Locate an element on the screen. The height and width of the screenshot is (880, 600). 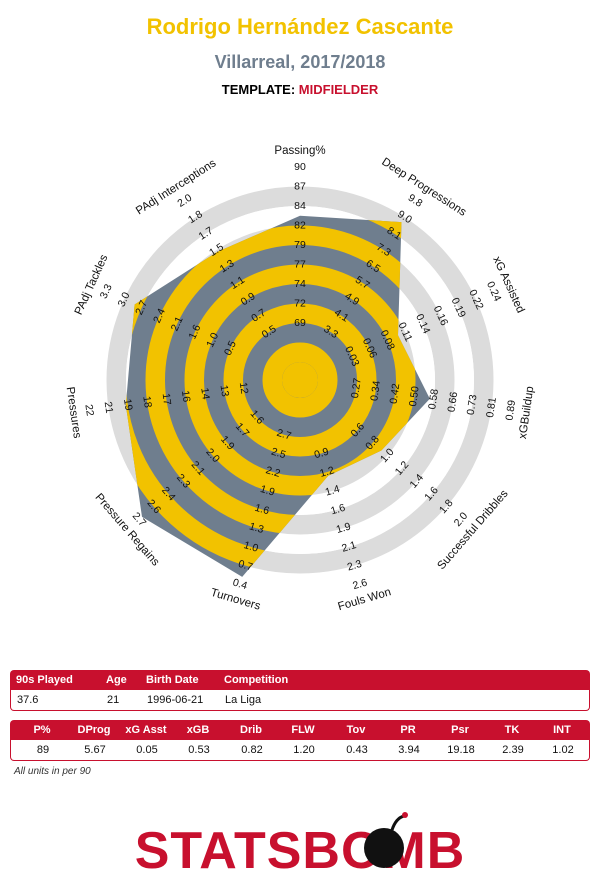
axis-label: Passing% is located at coordinates (299, 151).